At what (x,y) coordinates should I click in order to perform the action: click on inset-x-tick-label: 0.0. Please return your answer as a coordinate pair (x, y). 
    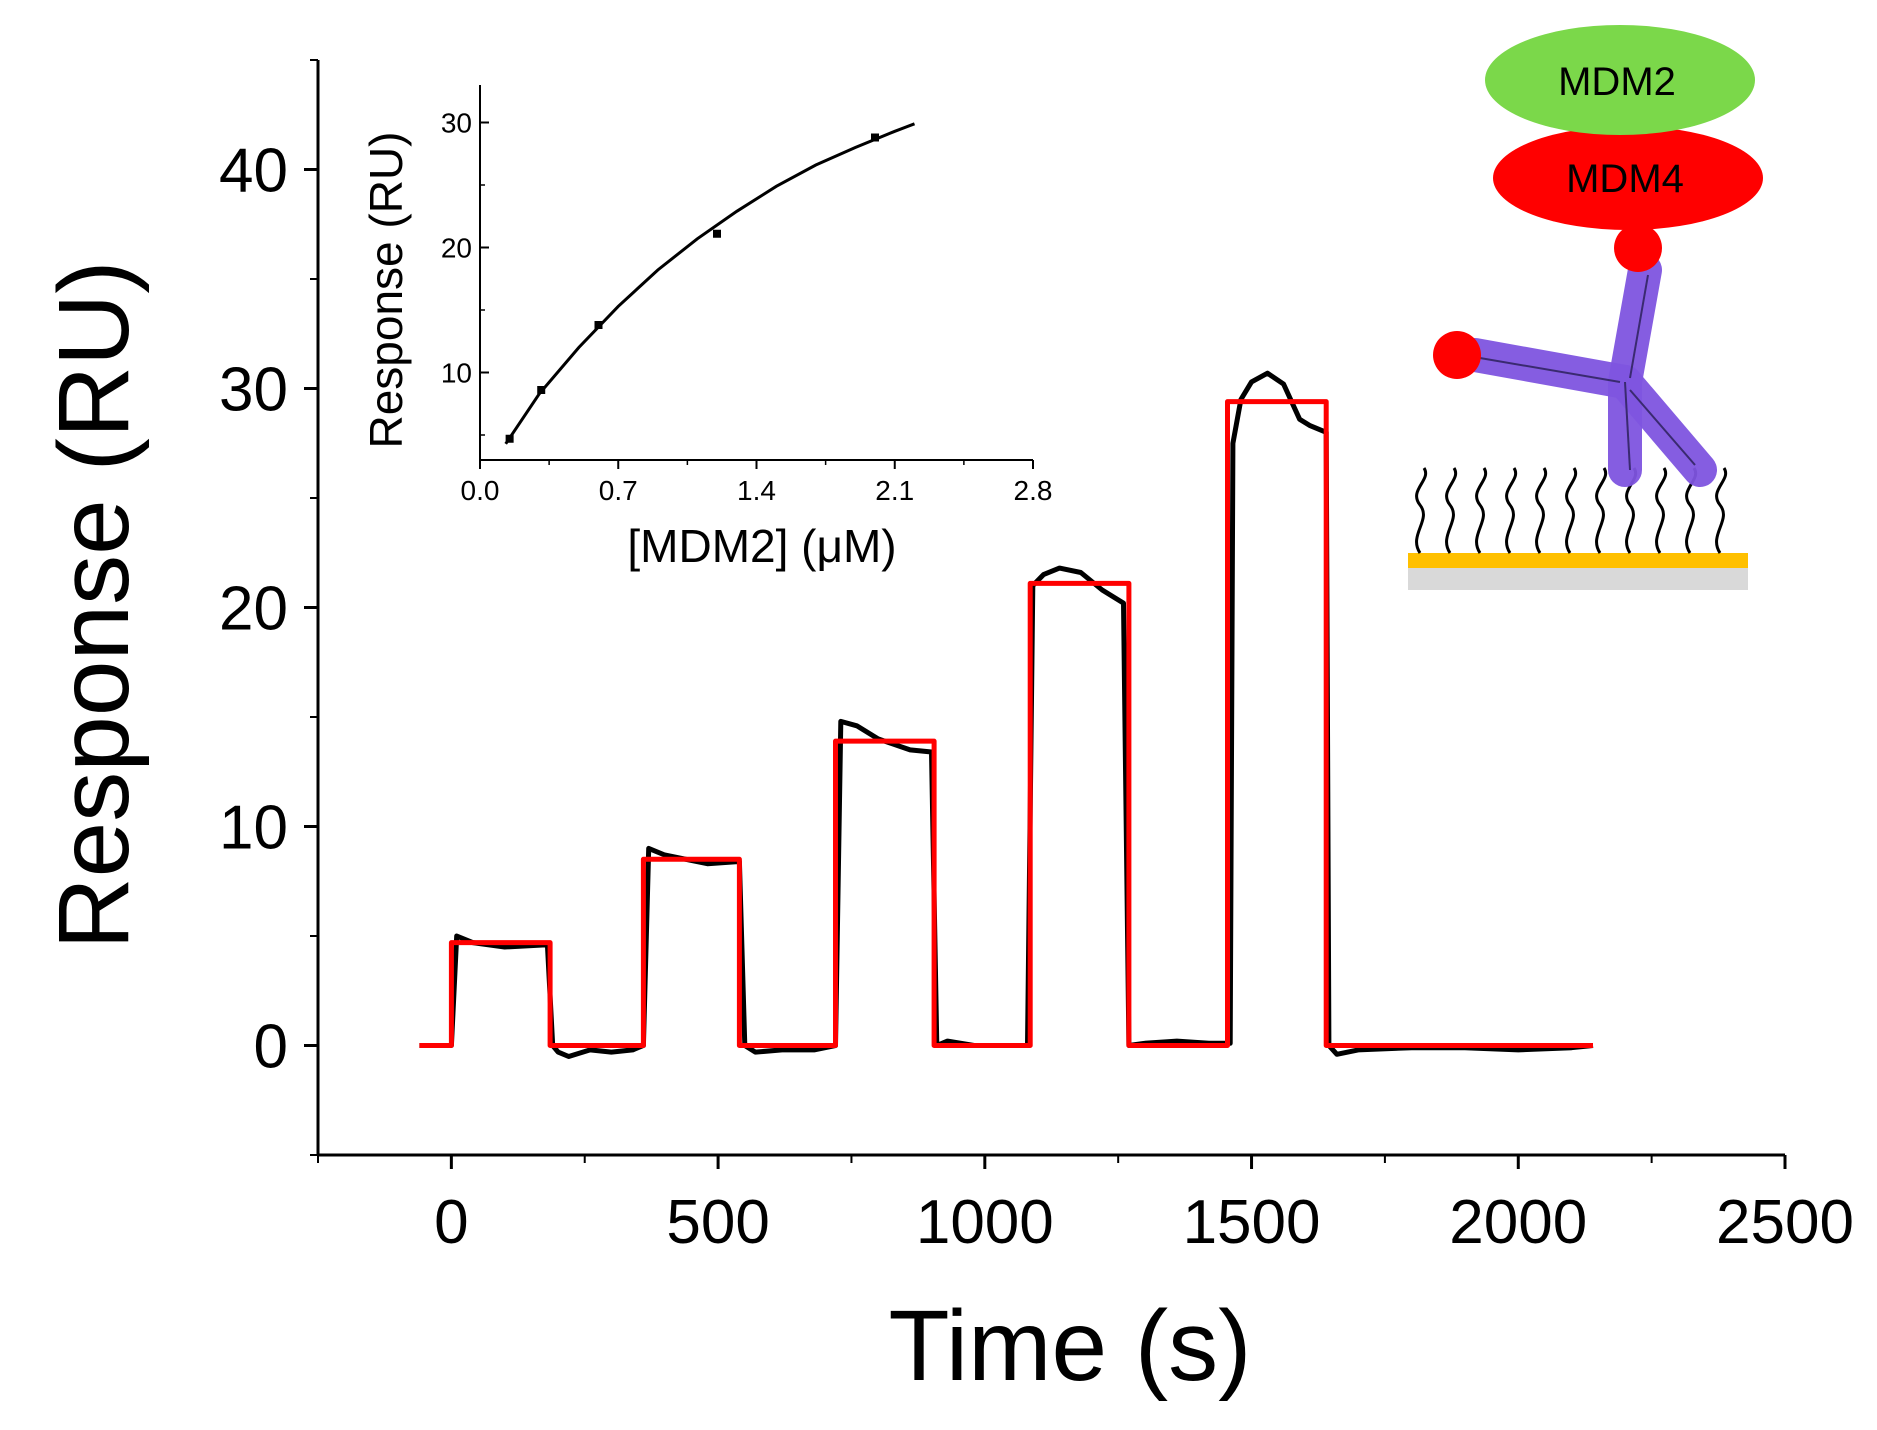
    Looking at the image, I should click on (480, 490).